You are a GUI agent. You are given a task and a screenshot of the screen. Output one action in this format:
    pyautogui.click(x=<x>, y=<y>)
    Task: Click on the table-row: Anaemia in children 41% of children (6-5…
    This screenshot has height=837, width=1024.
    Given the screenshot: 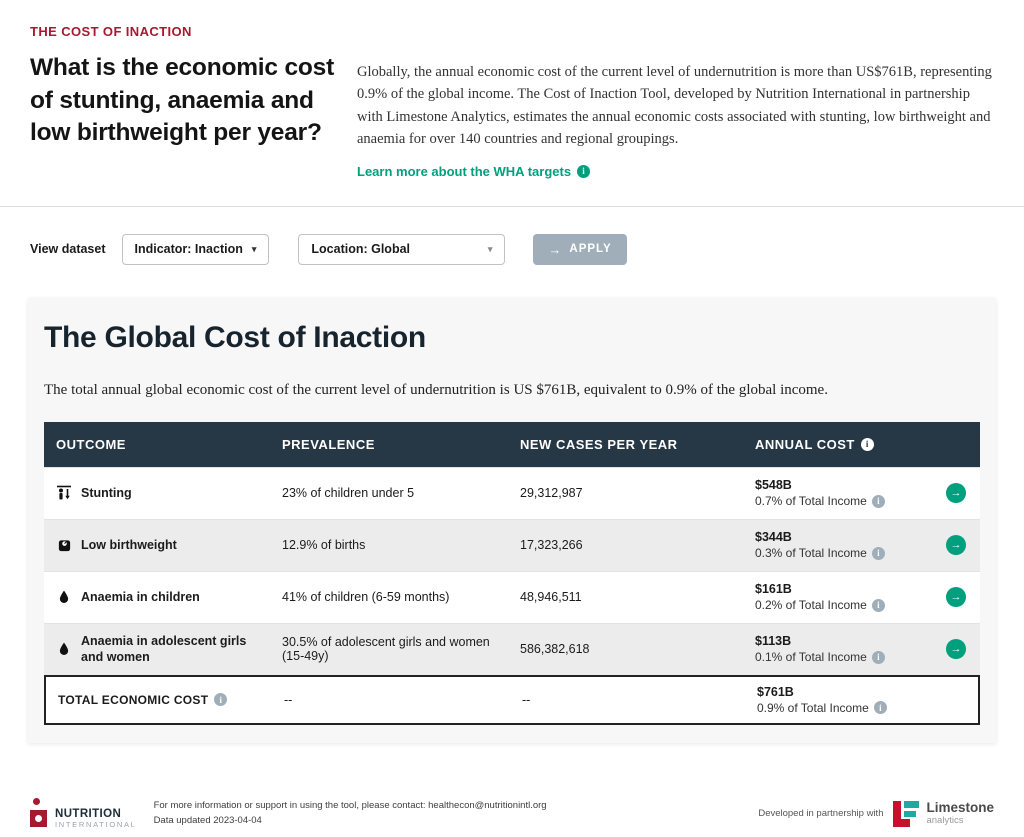 What is the action you would take?
    pyautogui.click(x=512, y=596)
    